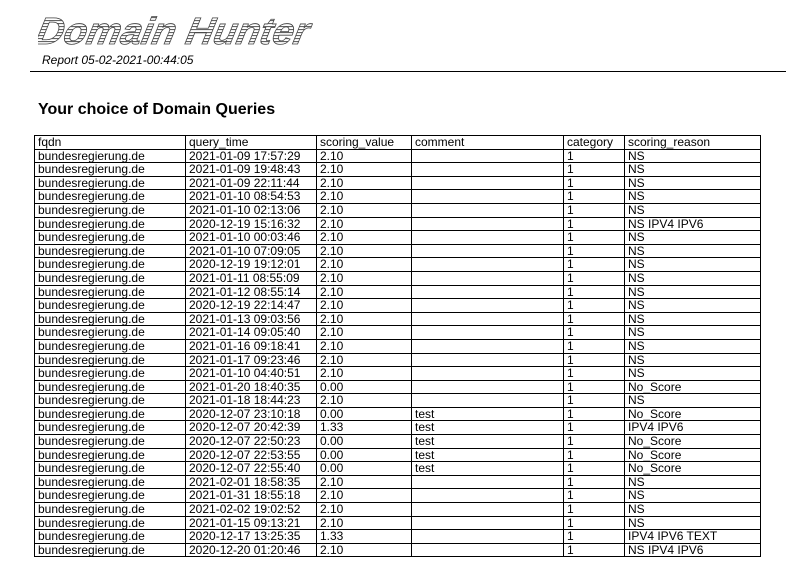 Image resolution: width=786 pixels, height=561 pixels. What do you see at coordinates (251, 468) in the screenshot?
I see `query-time-cell: 2020-12-07 22:55:40` at bounding box center [251, 468].